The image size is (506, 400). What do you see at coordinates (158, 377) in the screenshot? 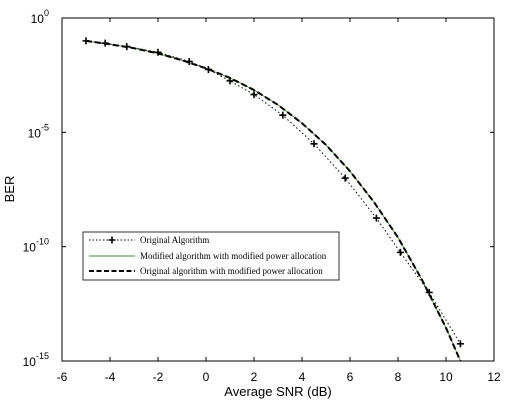
I see `x-tick-label: -2` at bounding box center [158, 377].